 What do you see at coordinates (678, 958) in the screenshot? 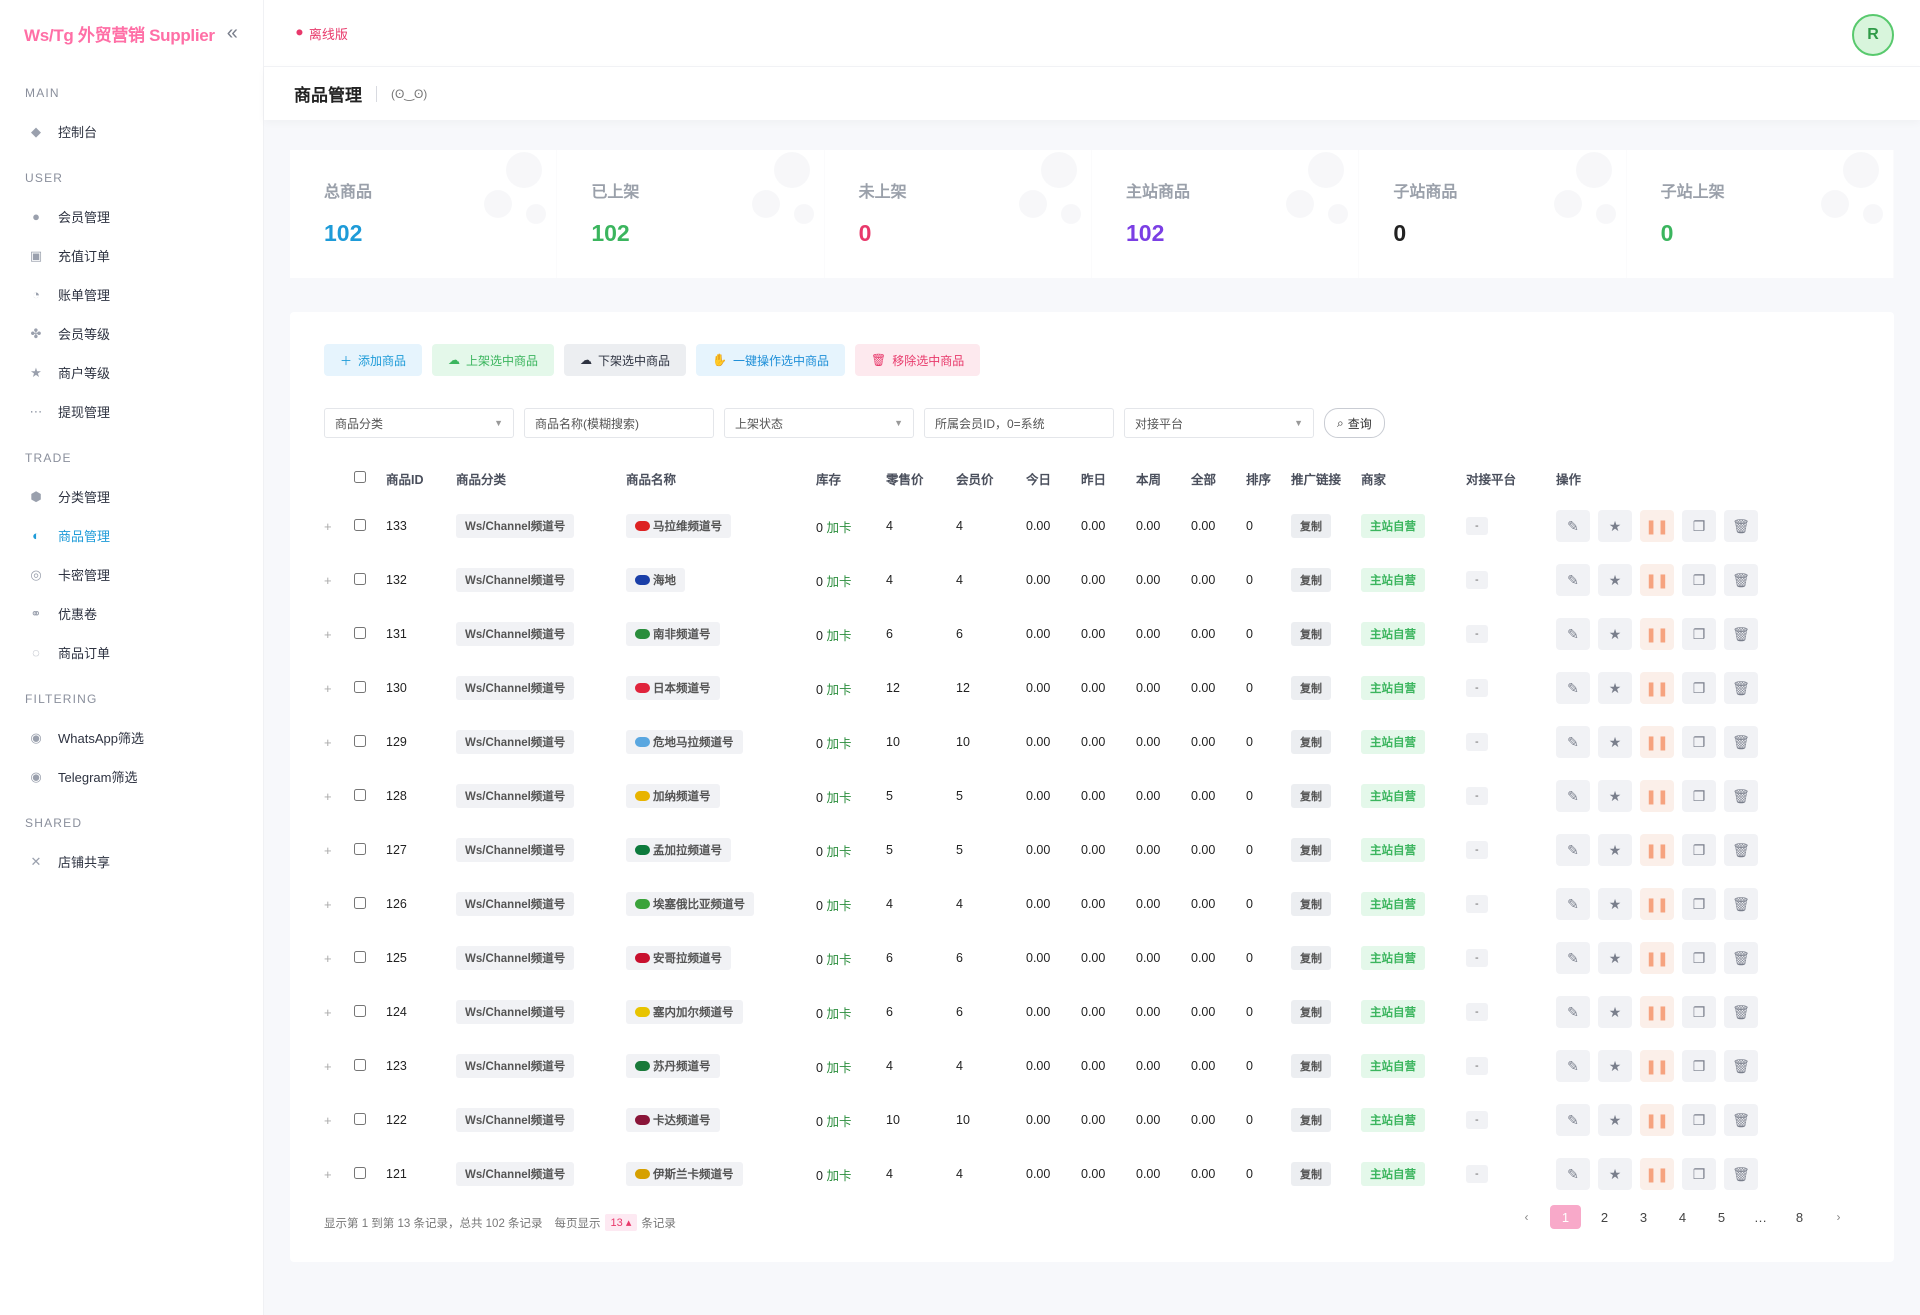
I see `goods-name-tag: 安哥拉频道号` at bounding box center [678, 958].